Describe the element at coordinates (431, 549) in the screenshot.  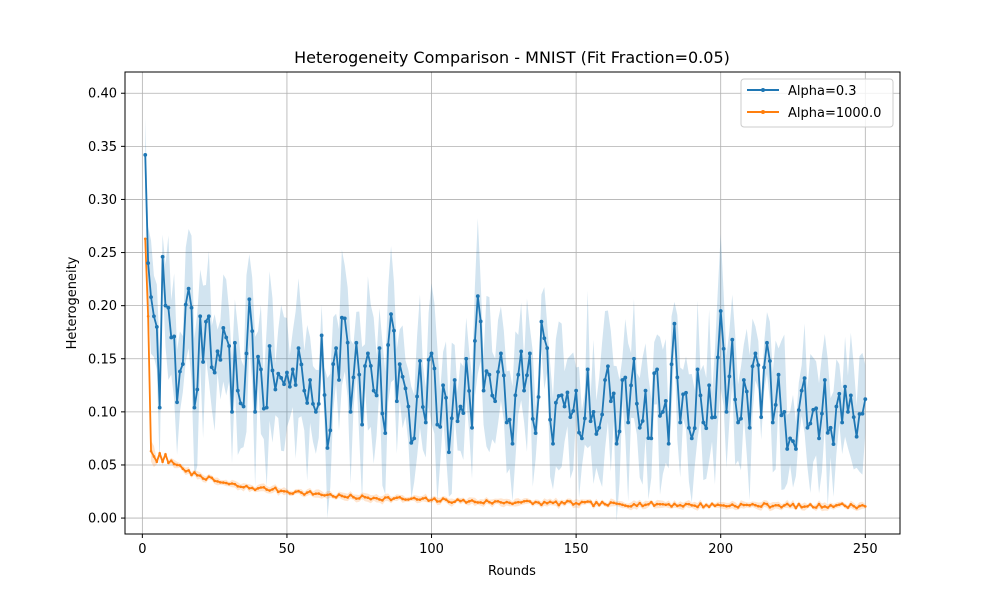
I see `x-tick-label: 100` at that location.